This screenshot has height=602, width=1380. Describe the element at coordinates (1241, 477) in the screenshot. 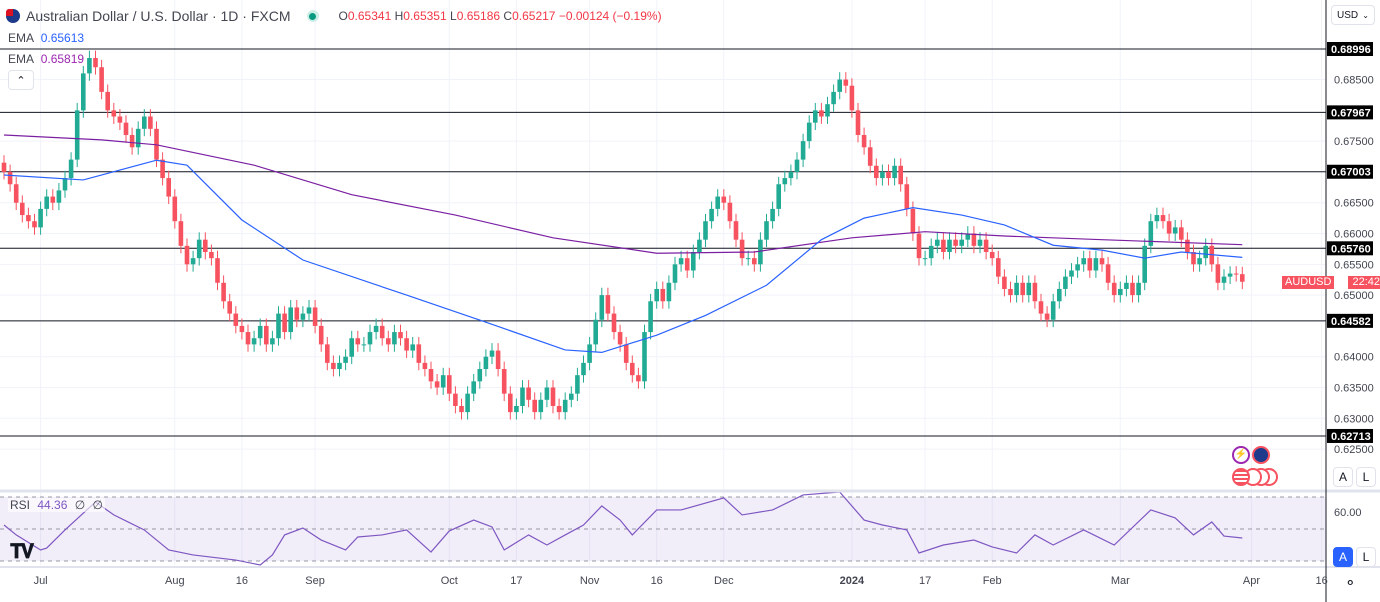

I see `usd-flag-event-icon` at that location.